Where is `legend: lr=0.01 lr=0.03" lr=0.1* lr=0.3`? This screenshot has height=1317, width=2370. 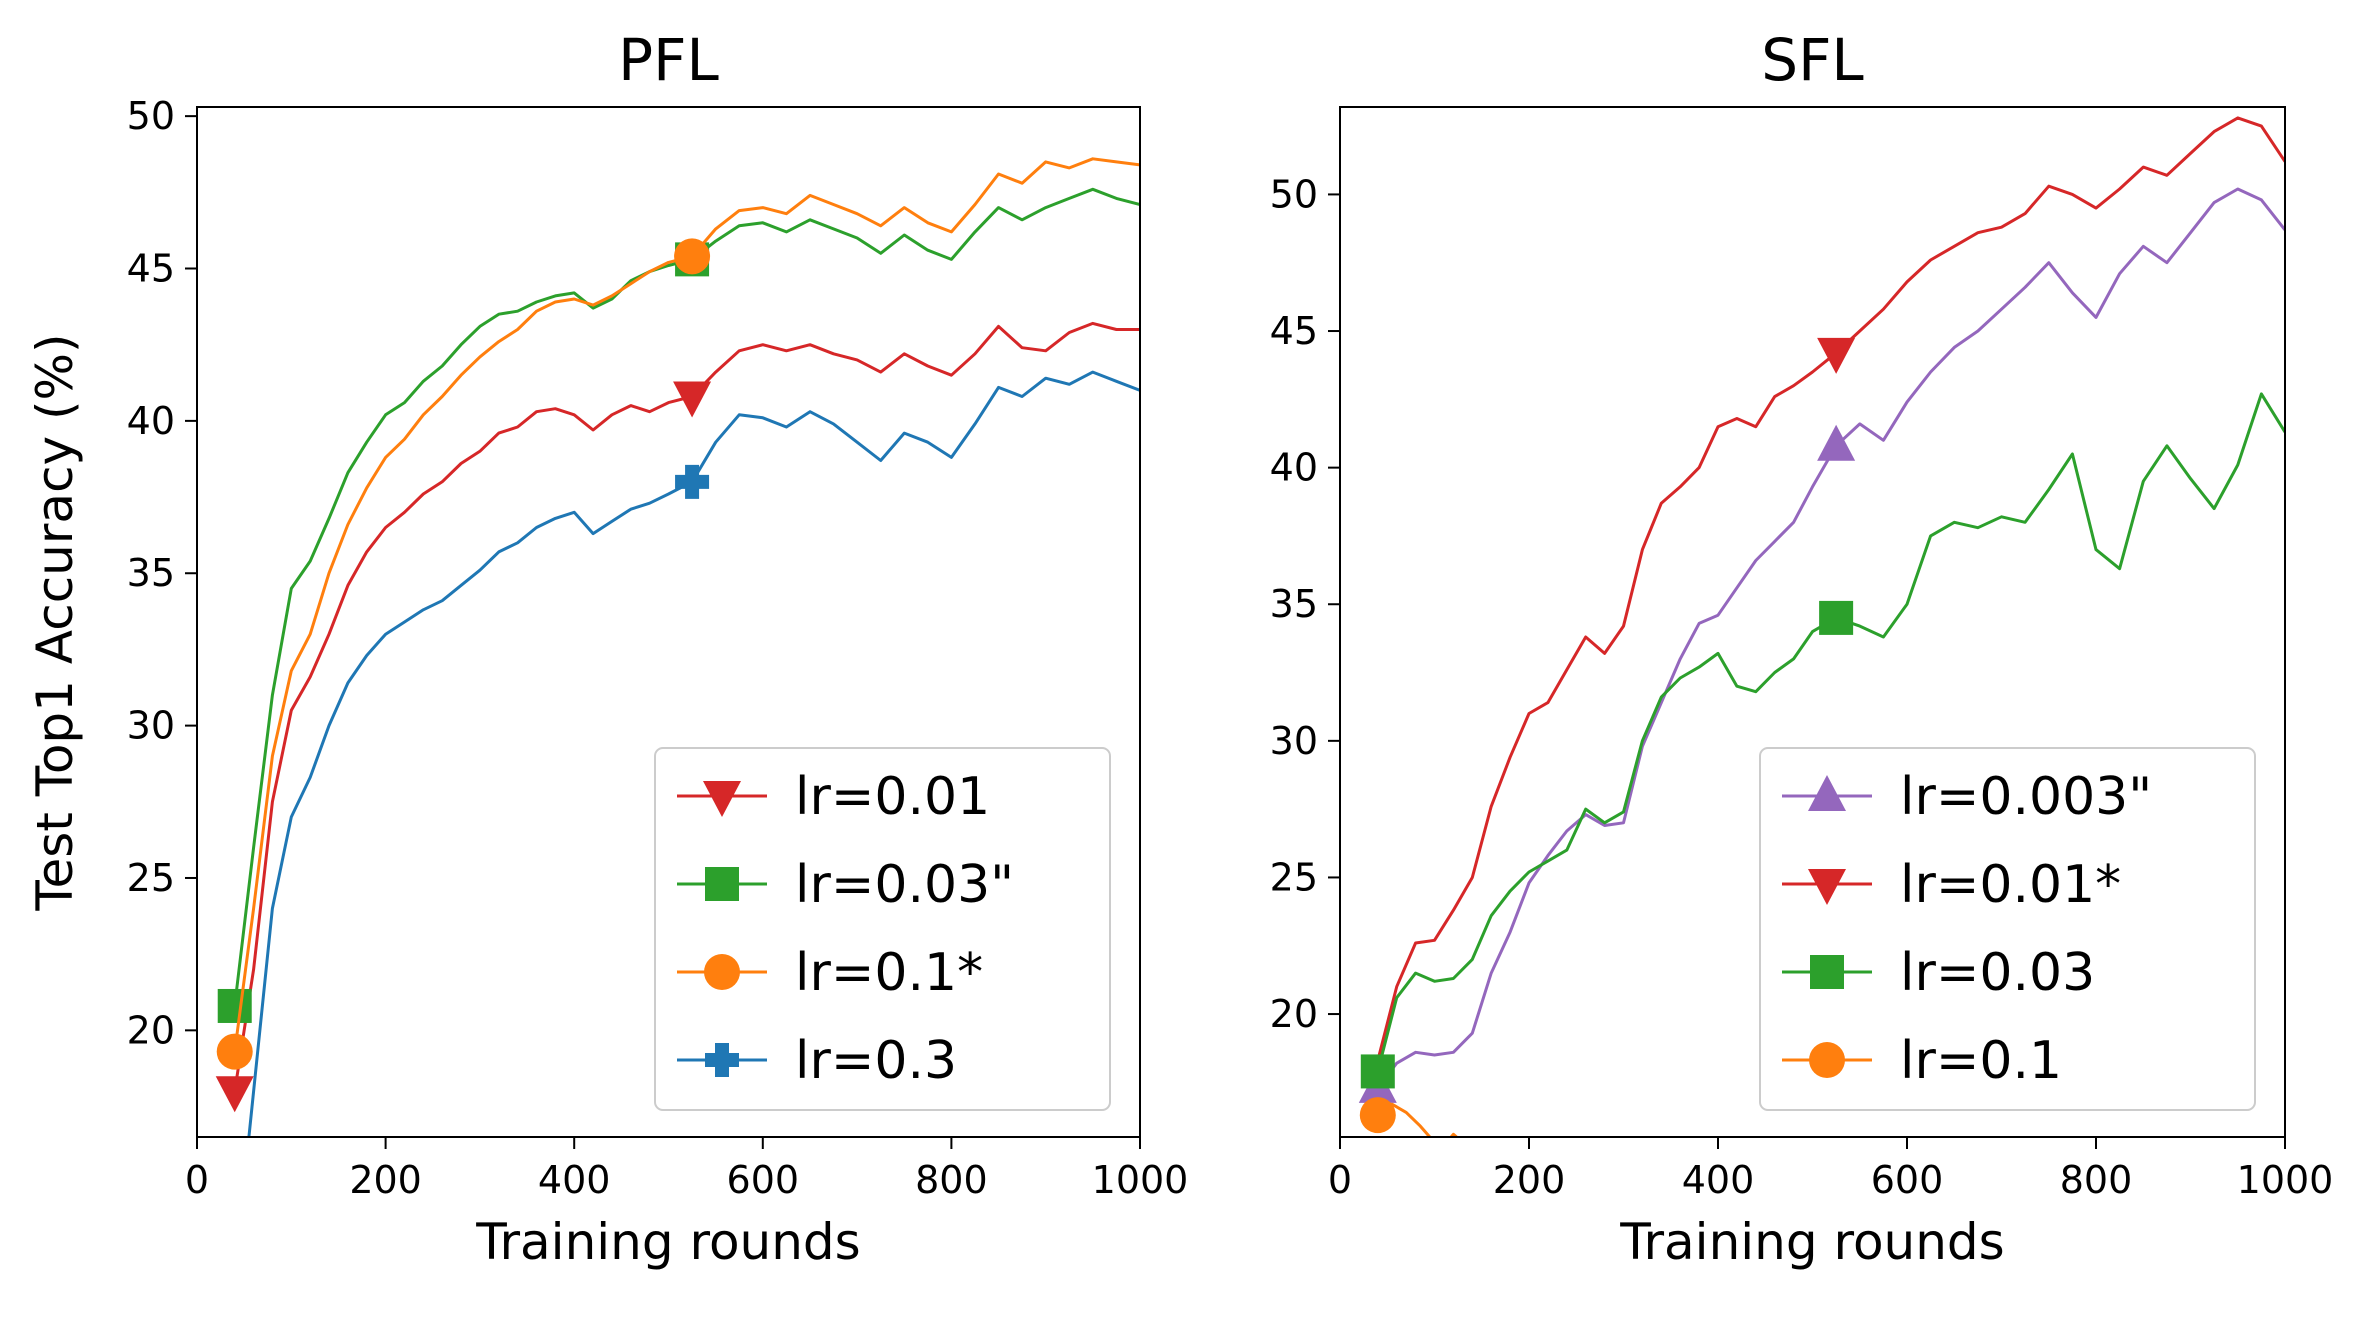 legend: lr=0.01 lr=0.03" lr=0.1* lr=0.3 is located at coordinates (882, 929).